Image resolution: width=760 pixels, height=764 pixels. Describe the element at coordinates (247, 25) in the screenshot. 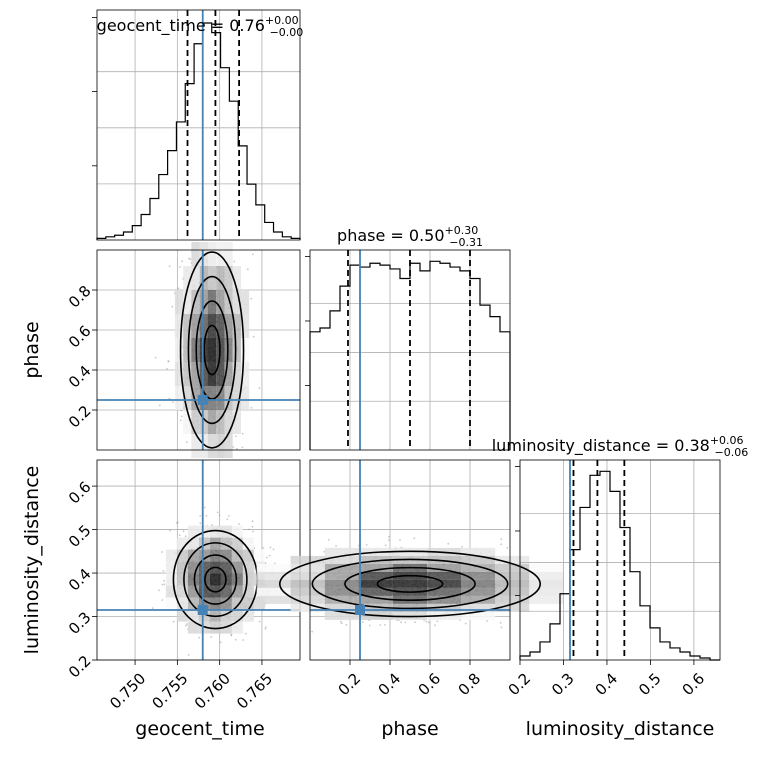

I see `title-geocent_time-value: 0.76` at that location.